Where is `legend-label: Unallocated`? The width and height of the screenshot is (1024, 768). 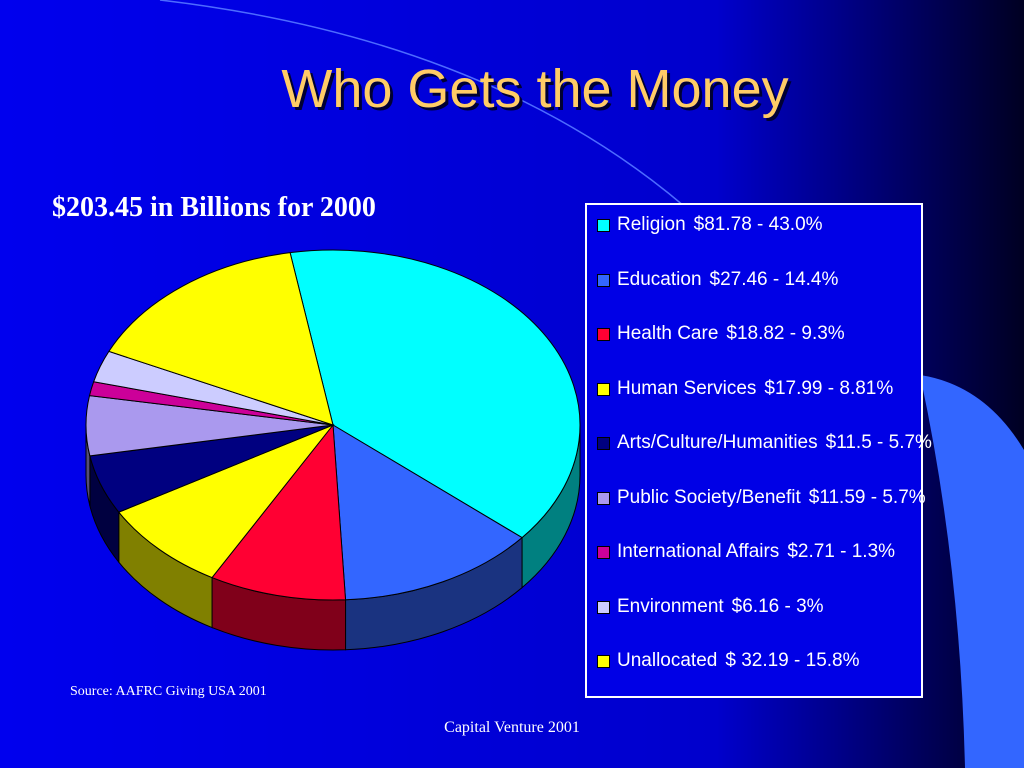 legend-label: Unallocated is located at coordinates (667, 660).